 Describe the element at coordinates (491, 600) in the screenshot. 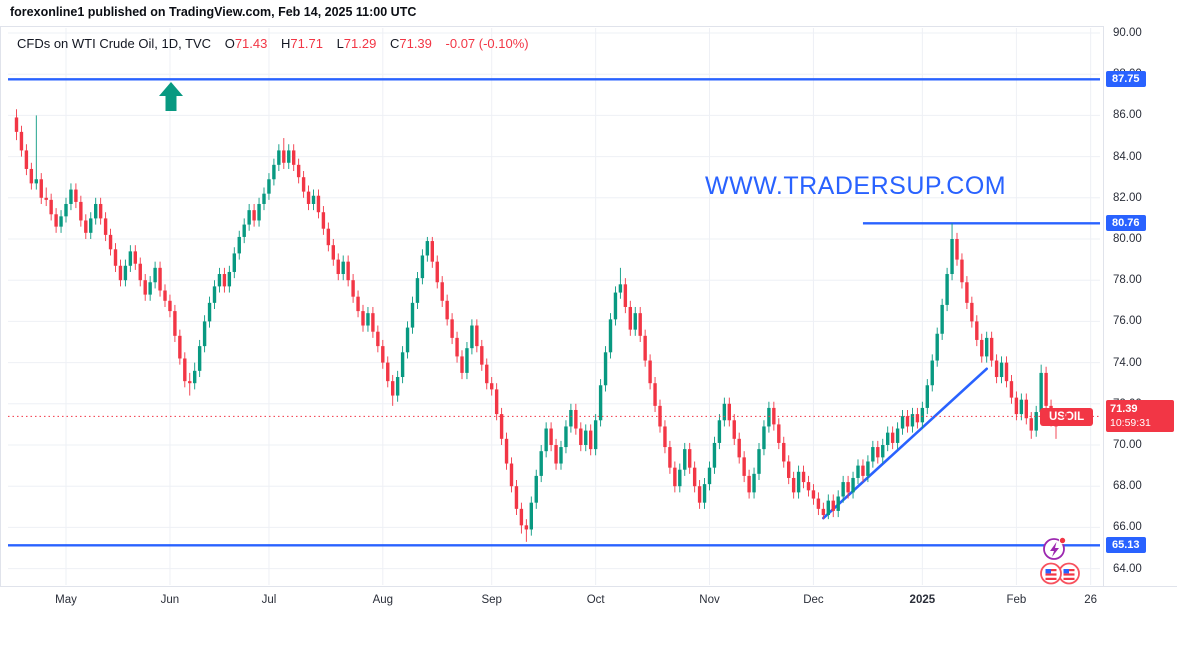

I see `time-axis-label: Sep` at that location.